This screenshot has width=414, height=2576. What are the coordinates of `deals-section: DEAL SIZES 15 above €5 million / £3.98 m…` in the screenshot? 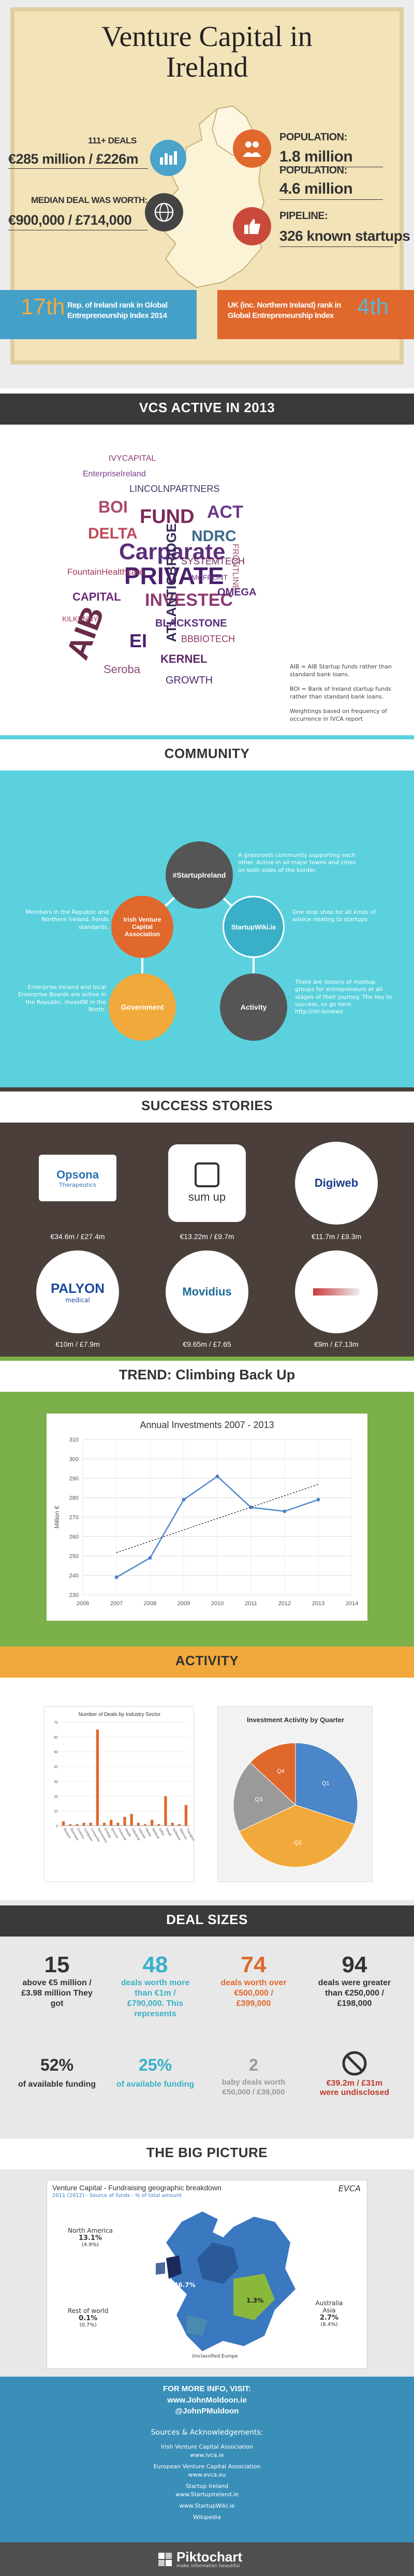 It's located at (207, 2019).